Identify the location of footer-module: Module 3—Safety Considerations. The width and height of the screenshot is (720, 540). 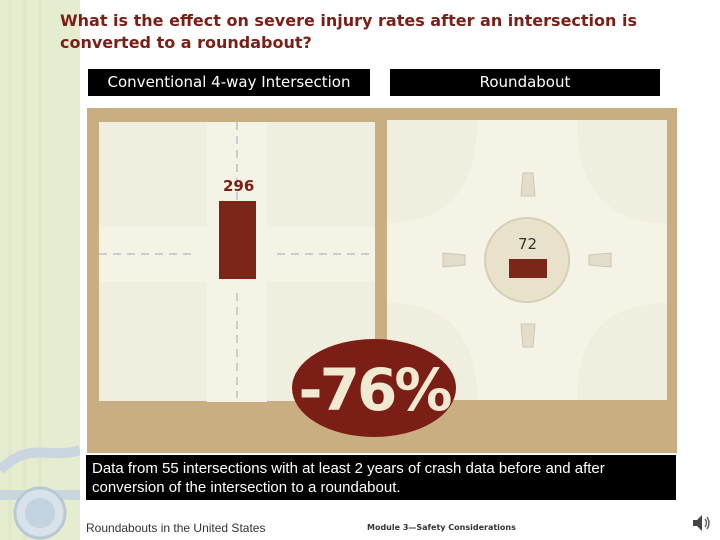
(441, 527).